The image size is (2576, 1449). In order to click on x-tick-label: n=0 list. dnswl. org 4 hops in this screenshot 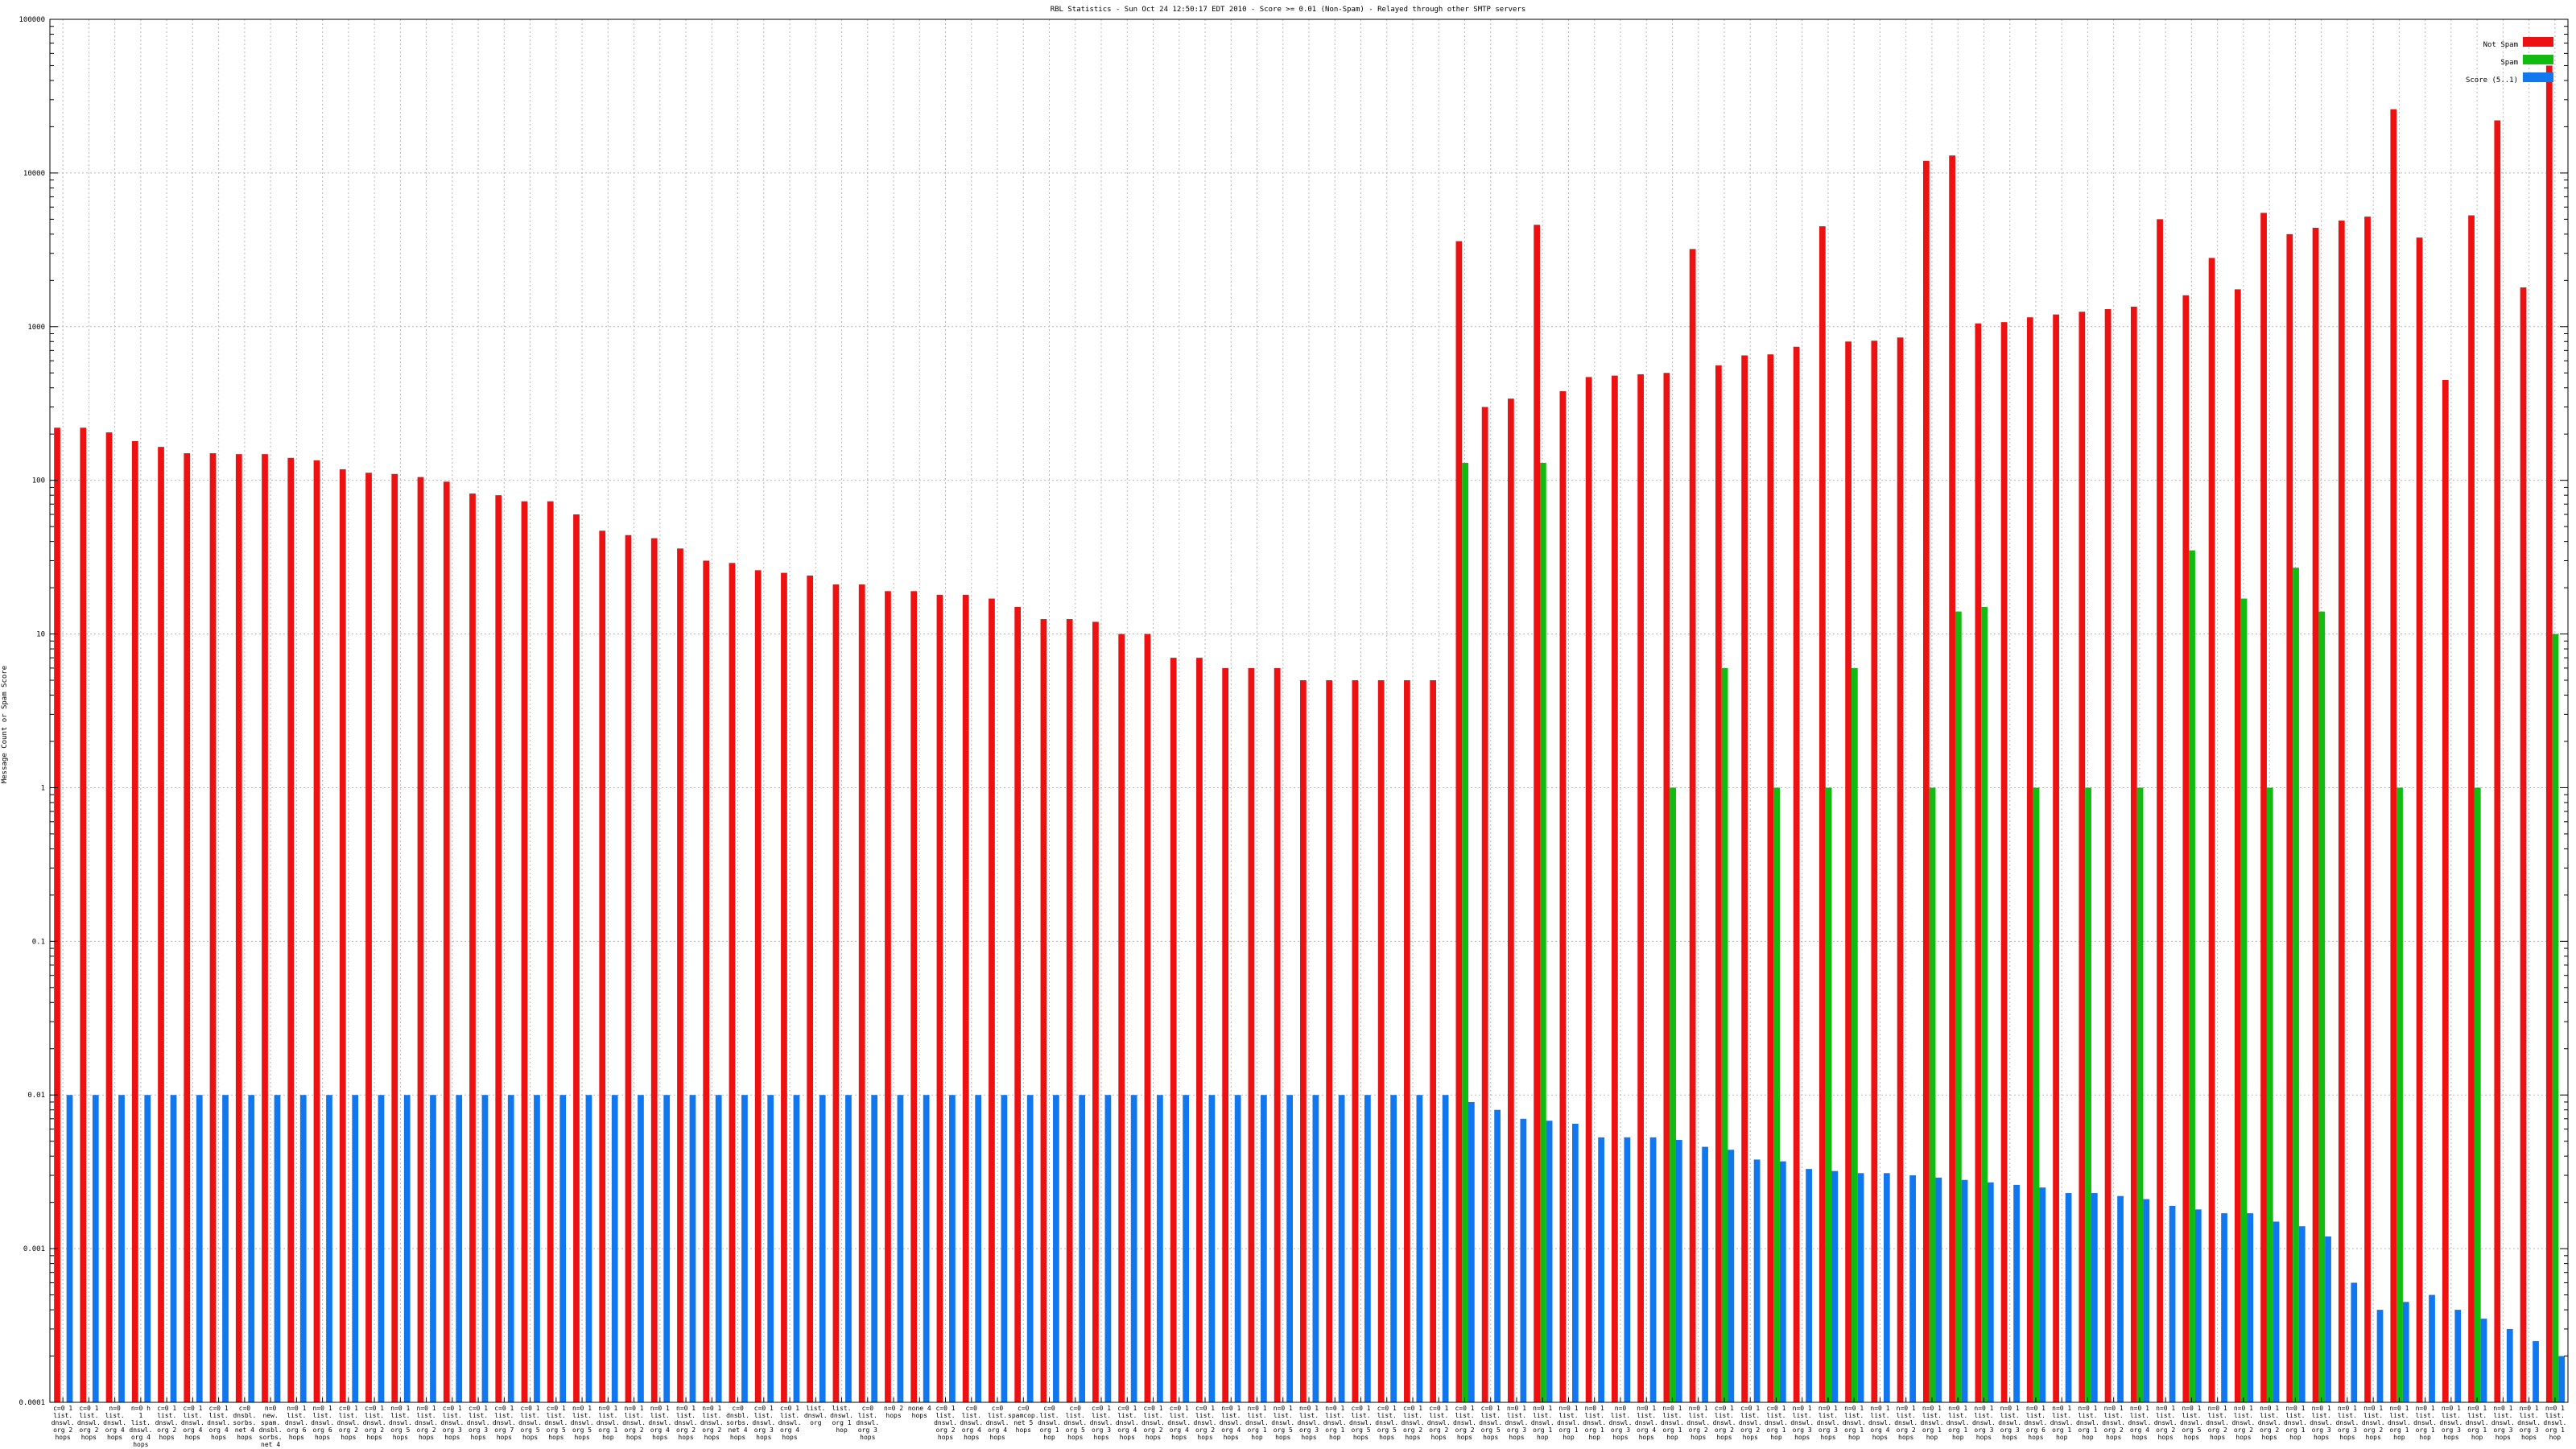, I will do `click(114, 1423)`.